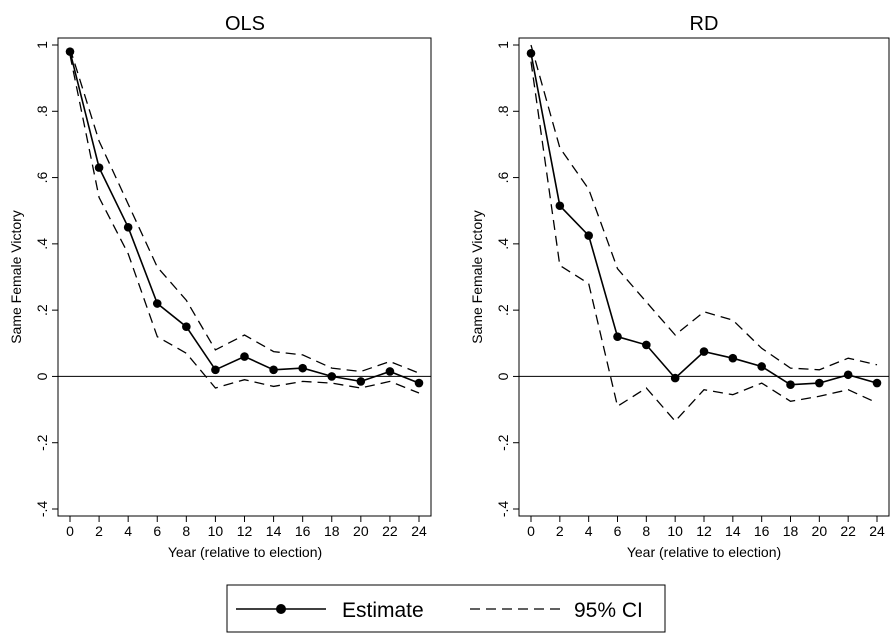 This screenshot has width=891, height=637. What do you see at coordinates (762, 531) in the screenshot?
I see `rd-x-tick-label: 16` at bounding box center [762, 531].